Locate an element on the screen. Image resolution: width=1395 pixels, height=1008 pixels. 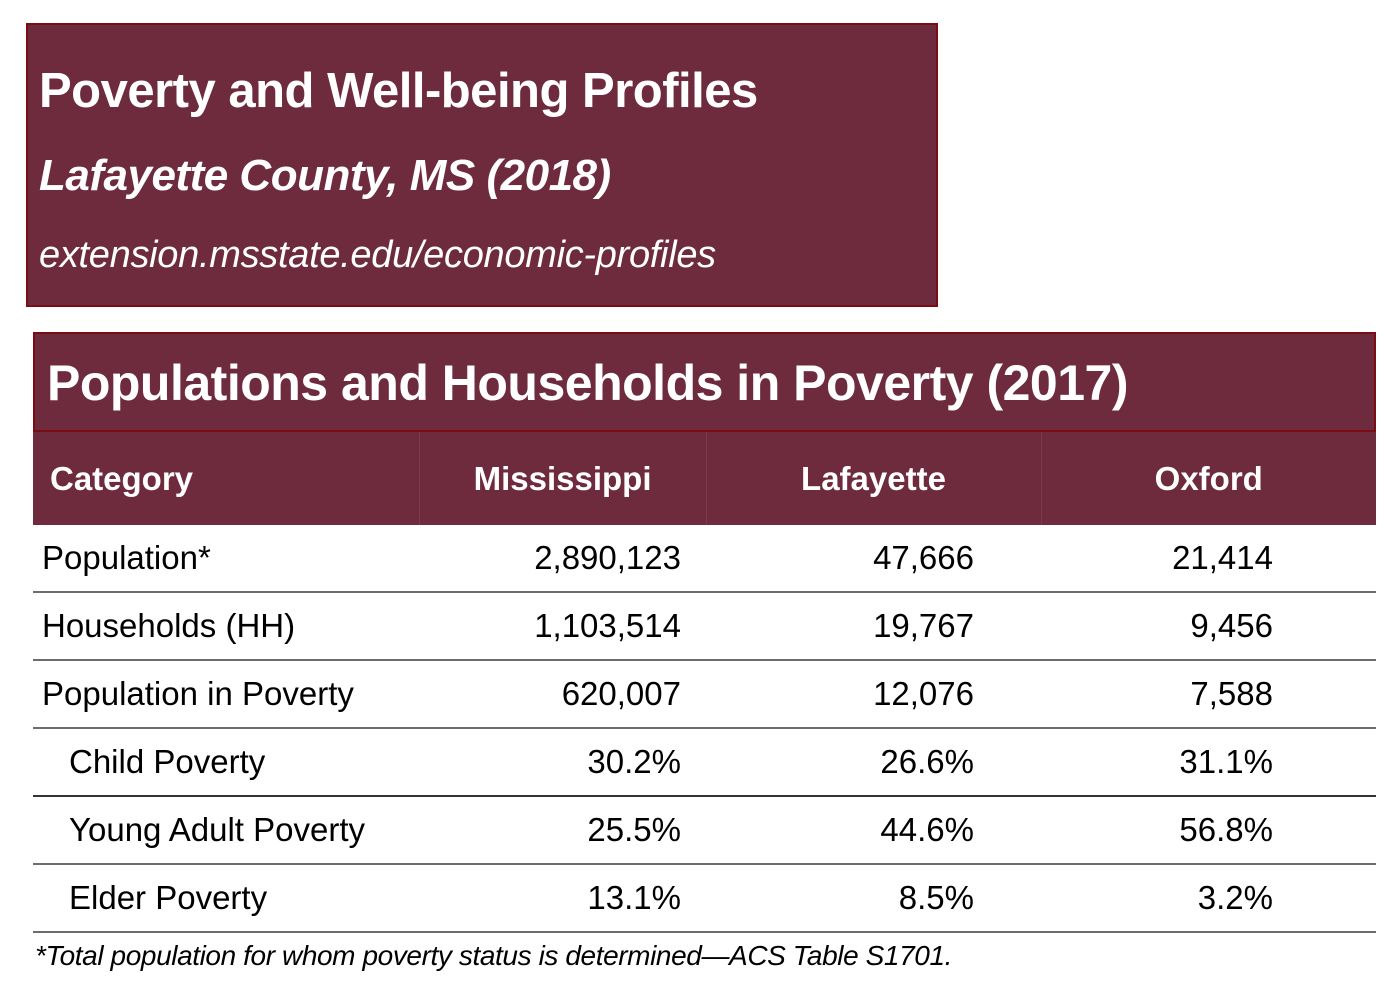
cell-lafayette: 44.6% is located at coordinates (873, 830).